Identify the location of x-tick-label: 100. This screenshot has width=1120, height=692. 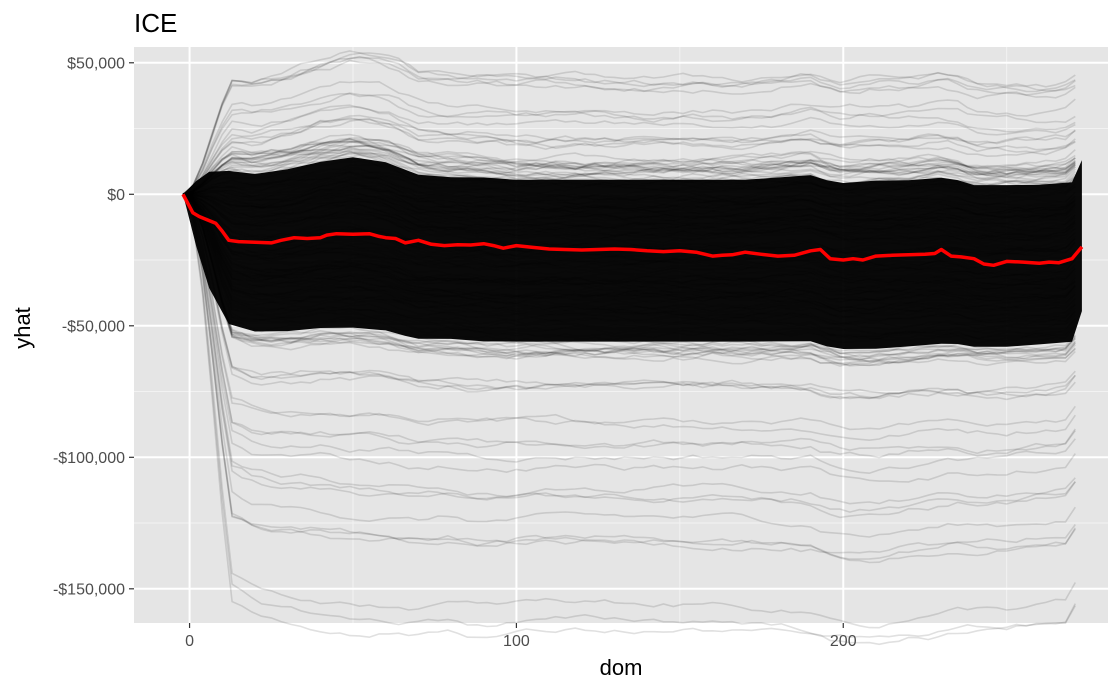
(516, 641).